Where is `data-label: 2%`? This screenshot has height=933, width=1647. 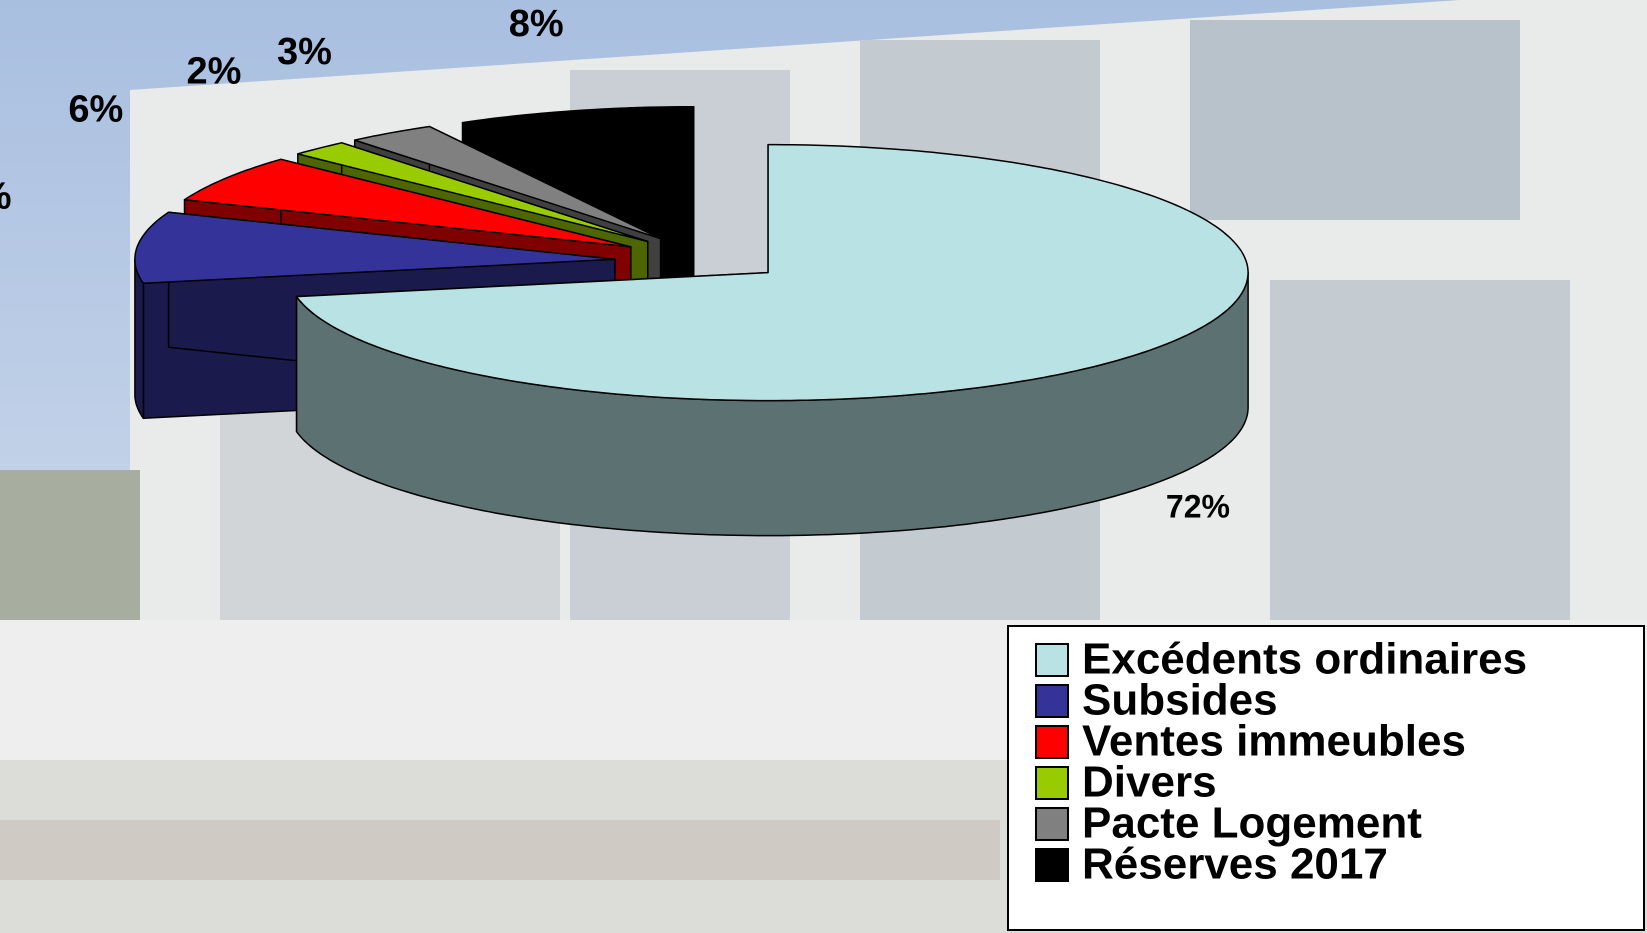
data-label: 2% is located at coordinates (214, 71).